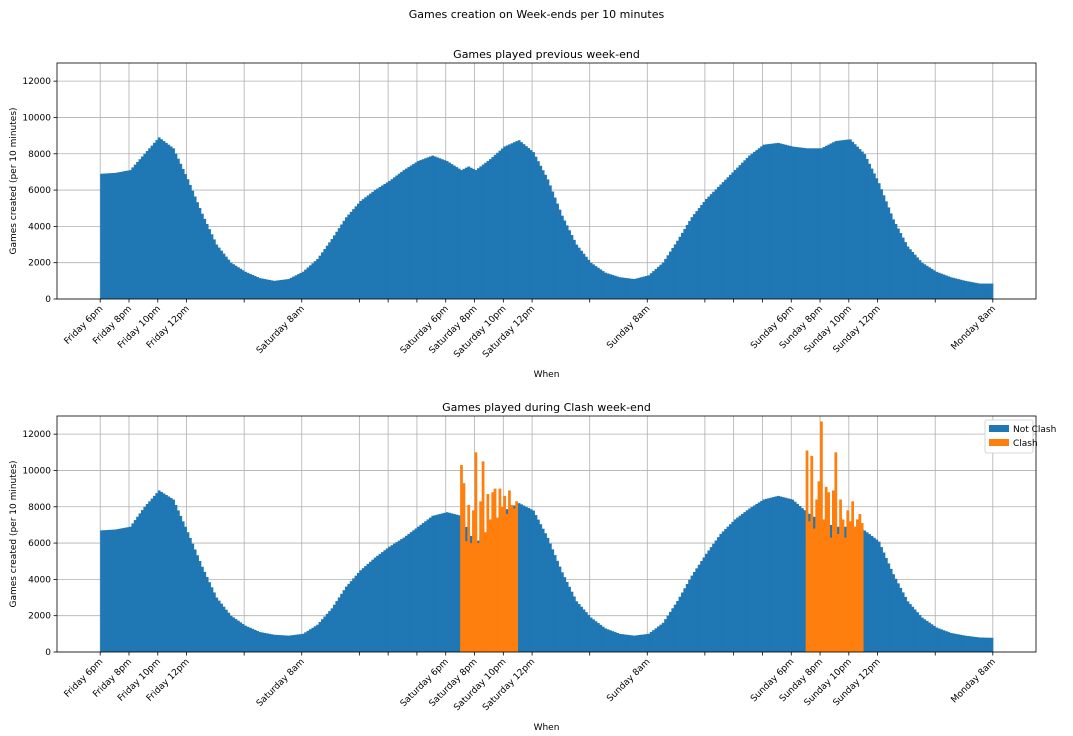  What do you see at coordinates (48, 653) in the screenshot?
I see `y-tick-label: 0` at bounding box center [48, 653].